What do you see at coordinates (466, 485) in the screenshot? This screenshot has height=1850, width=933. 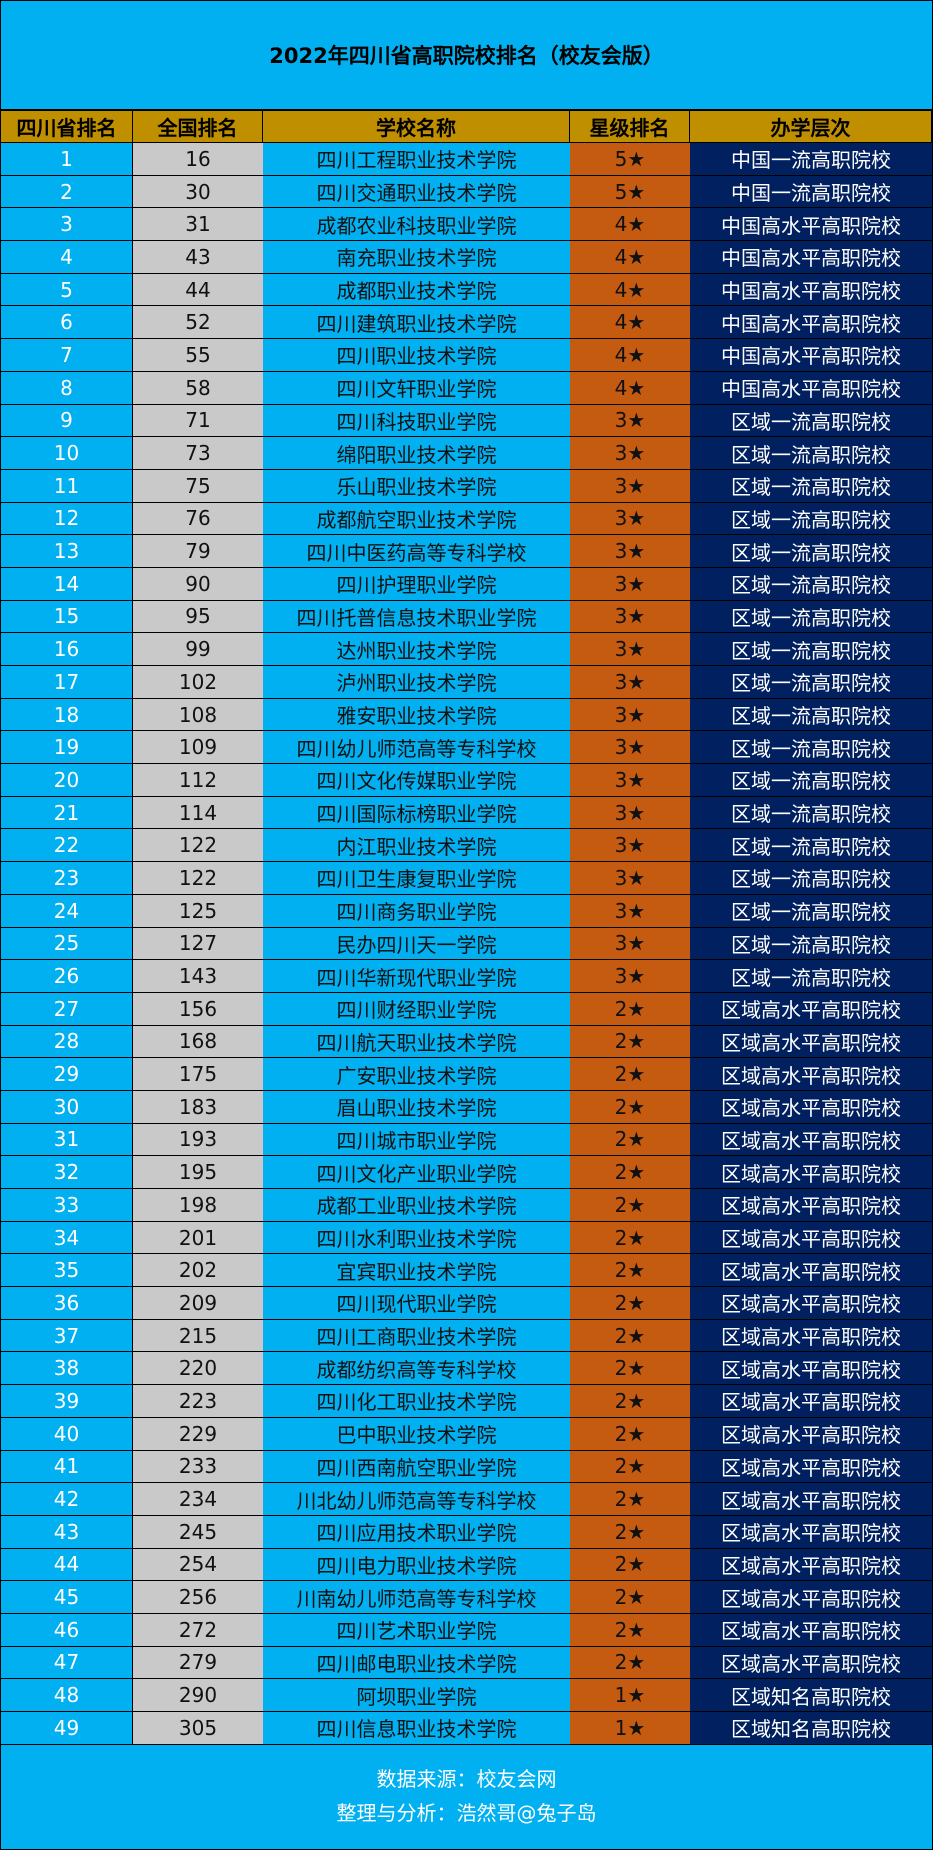 I see `table-row: 11 75 乐山职业技术学院 3★ 区域一流高职院校` at bounding box center [466, 485].